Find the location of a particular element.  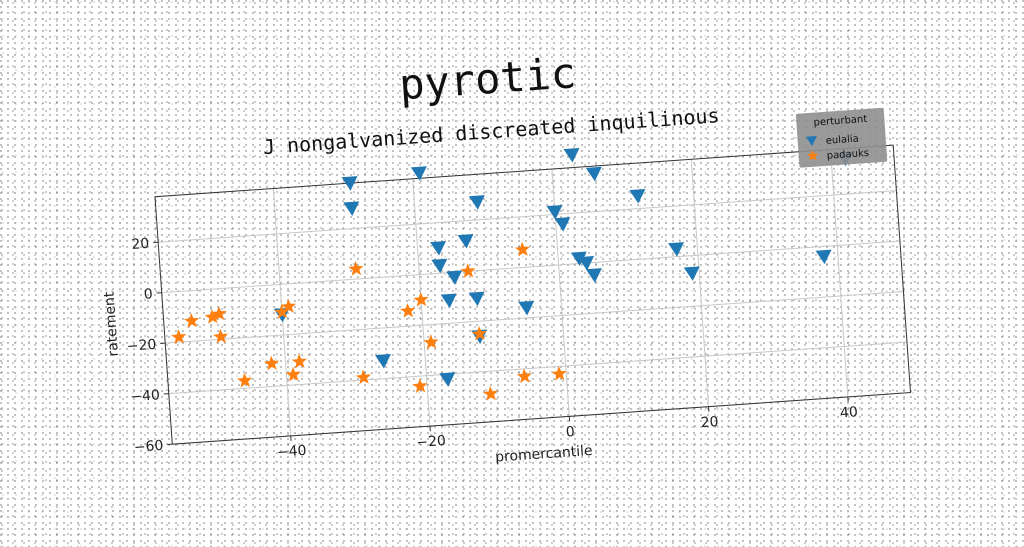

y-tick-label: −20 is located at coordinates (141, 346).